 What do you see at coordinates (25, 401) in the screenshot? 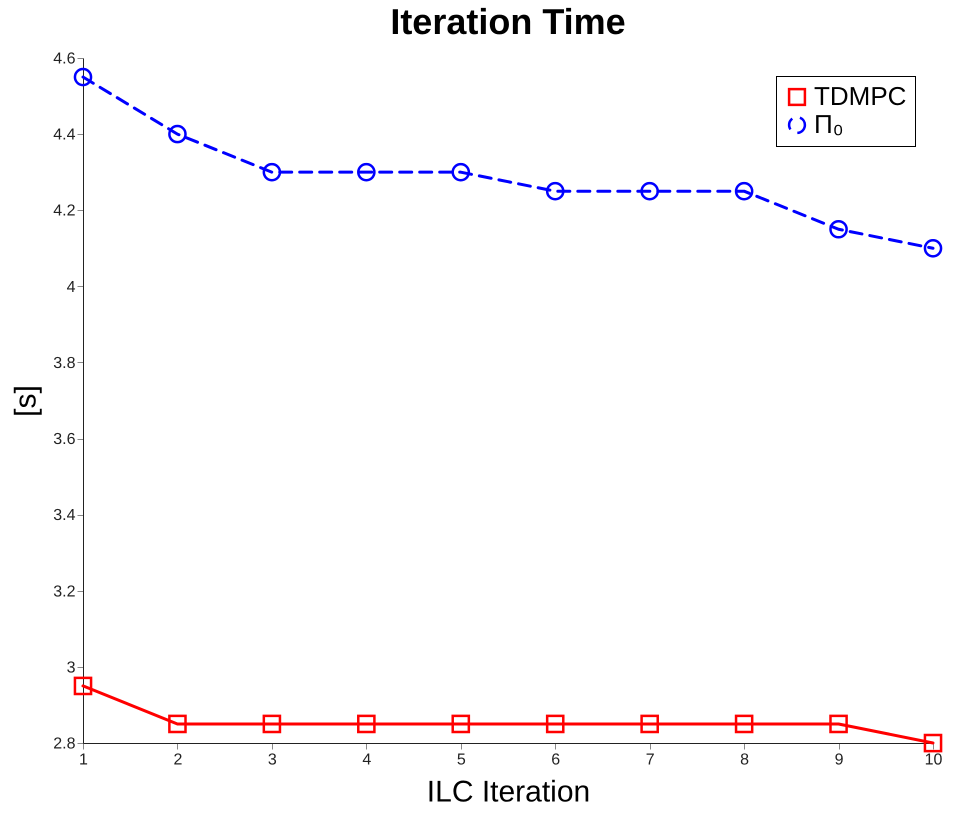
I see `y-axis-title: [s]` at bounding box center [25, 401].